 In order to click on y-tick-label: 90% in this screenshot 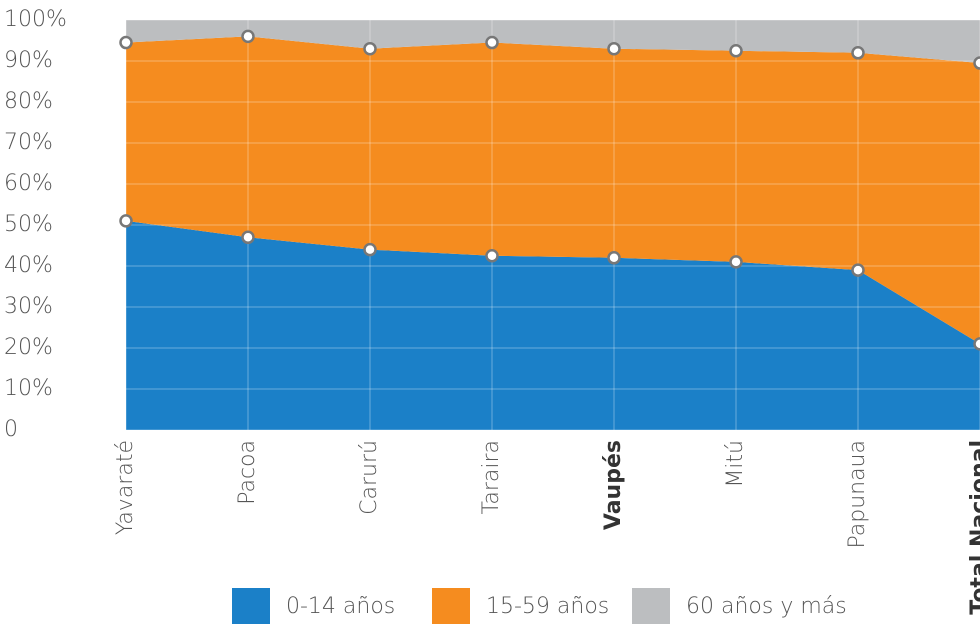, I will do `click(28, 60)`.